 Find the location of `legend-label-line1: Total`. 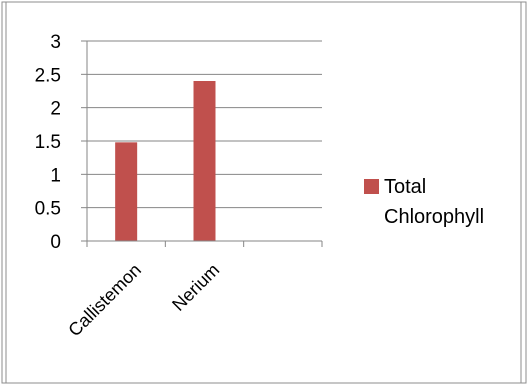

legend-label-line1: Total is located at coordinates (405, 187).